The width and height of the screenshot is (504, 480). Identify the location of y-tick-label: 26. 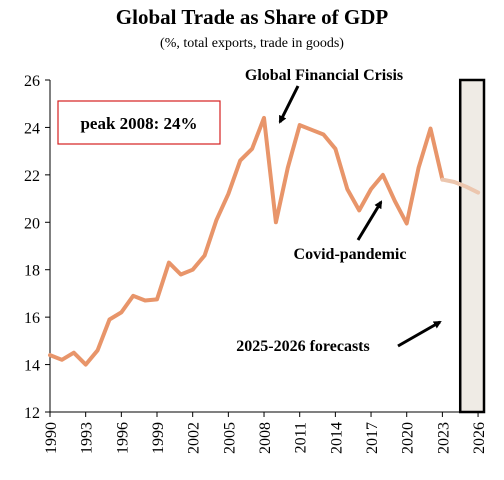
(32, 81).